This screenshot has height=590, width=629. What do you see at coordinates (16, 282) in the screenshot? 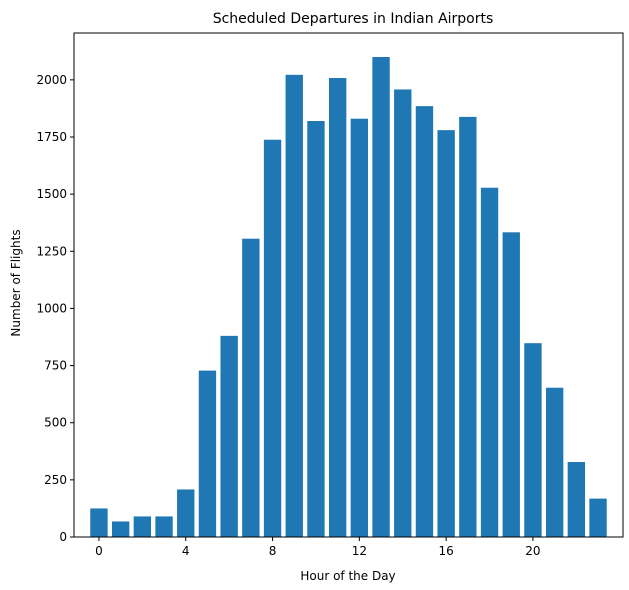
I see `y-axis-label: Number of Flights` at bounding box center [16, 282].